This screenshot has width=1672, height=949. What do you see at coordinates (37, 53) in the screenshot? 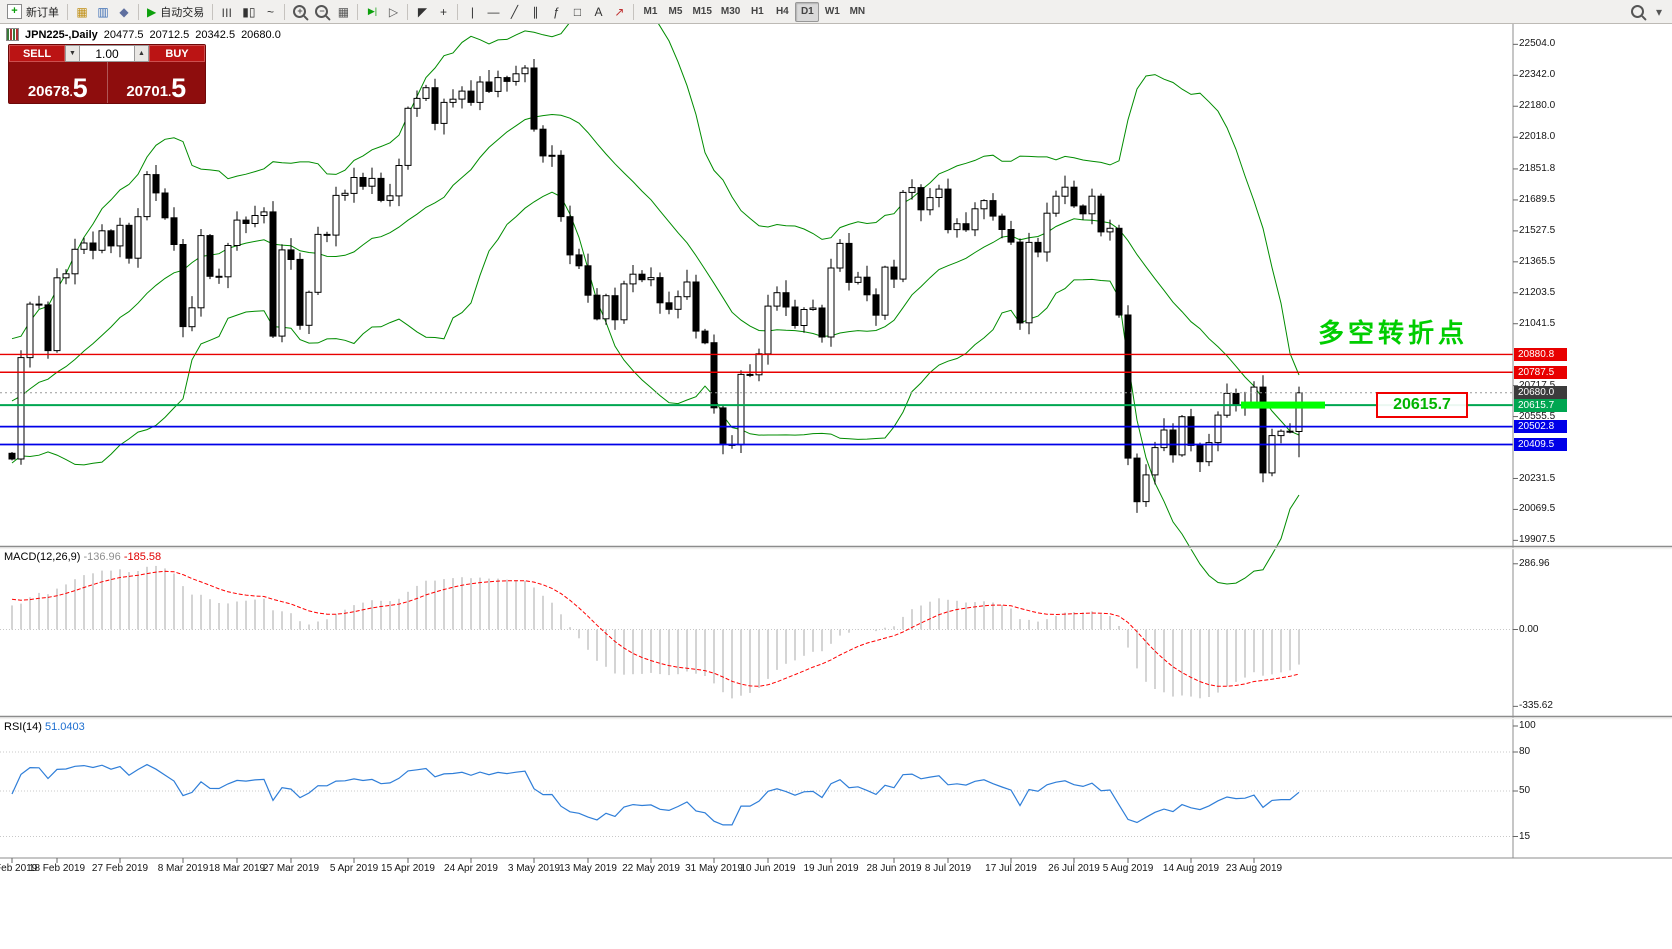
I see `sell-button: SELL` at bounding box center [37, 53].